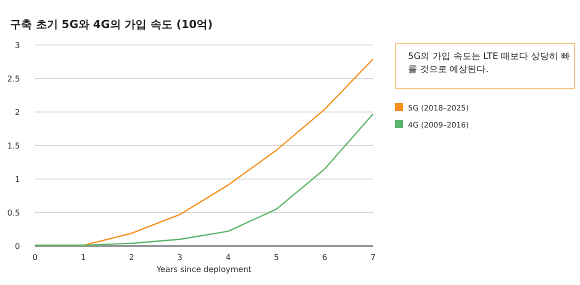 The image size is (580, 285). I want to click on y-tick-label: 0.5, so click(13, 213).